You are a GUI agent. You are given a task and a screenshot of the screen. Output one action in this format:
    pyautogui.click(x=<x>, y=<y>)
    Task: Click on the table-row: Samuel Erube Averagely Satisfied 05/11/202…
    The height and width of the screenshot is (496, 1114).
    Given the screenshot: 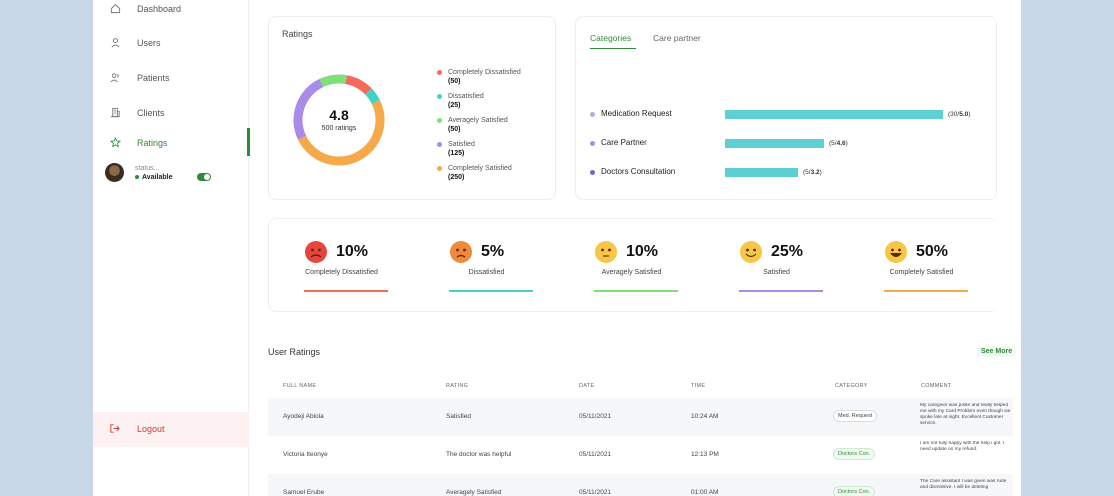 What is the action you would take?
    pyautogui.click(x=640, y=485)
    